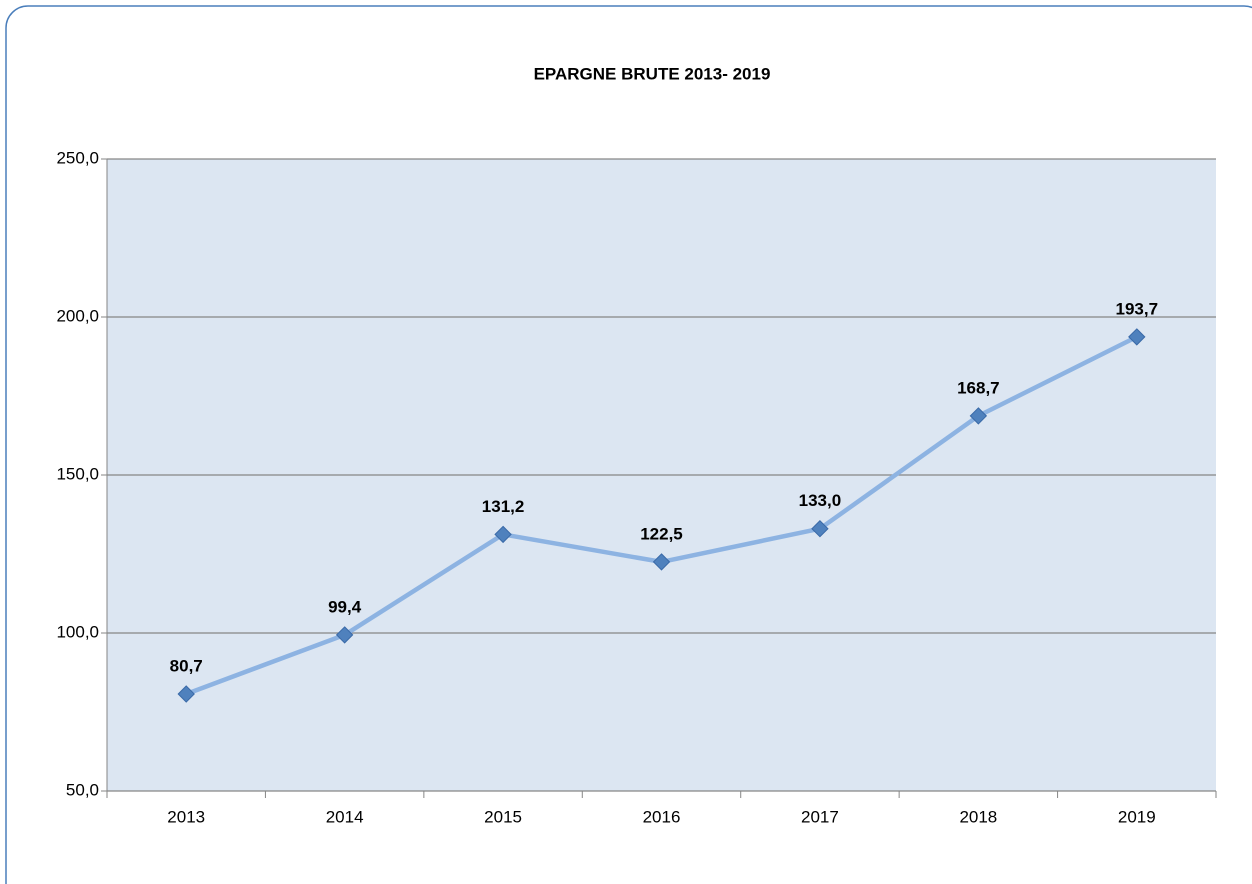  Describe the element at coordinates (77, 157) in the screenshot. I see `y-tick-label: 250,0` at that location.